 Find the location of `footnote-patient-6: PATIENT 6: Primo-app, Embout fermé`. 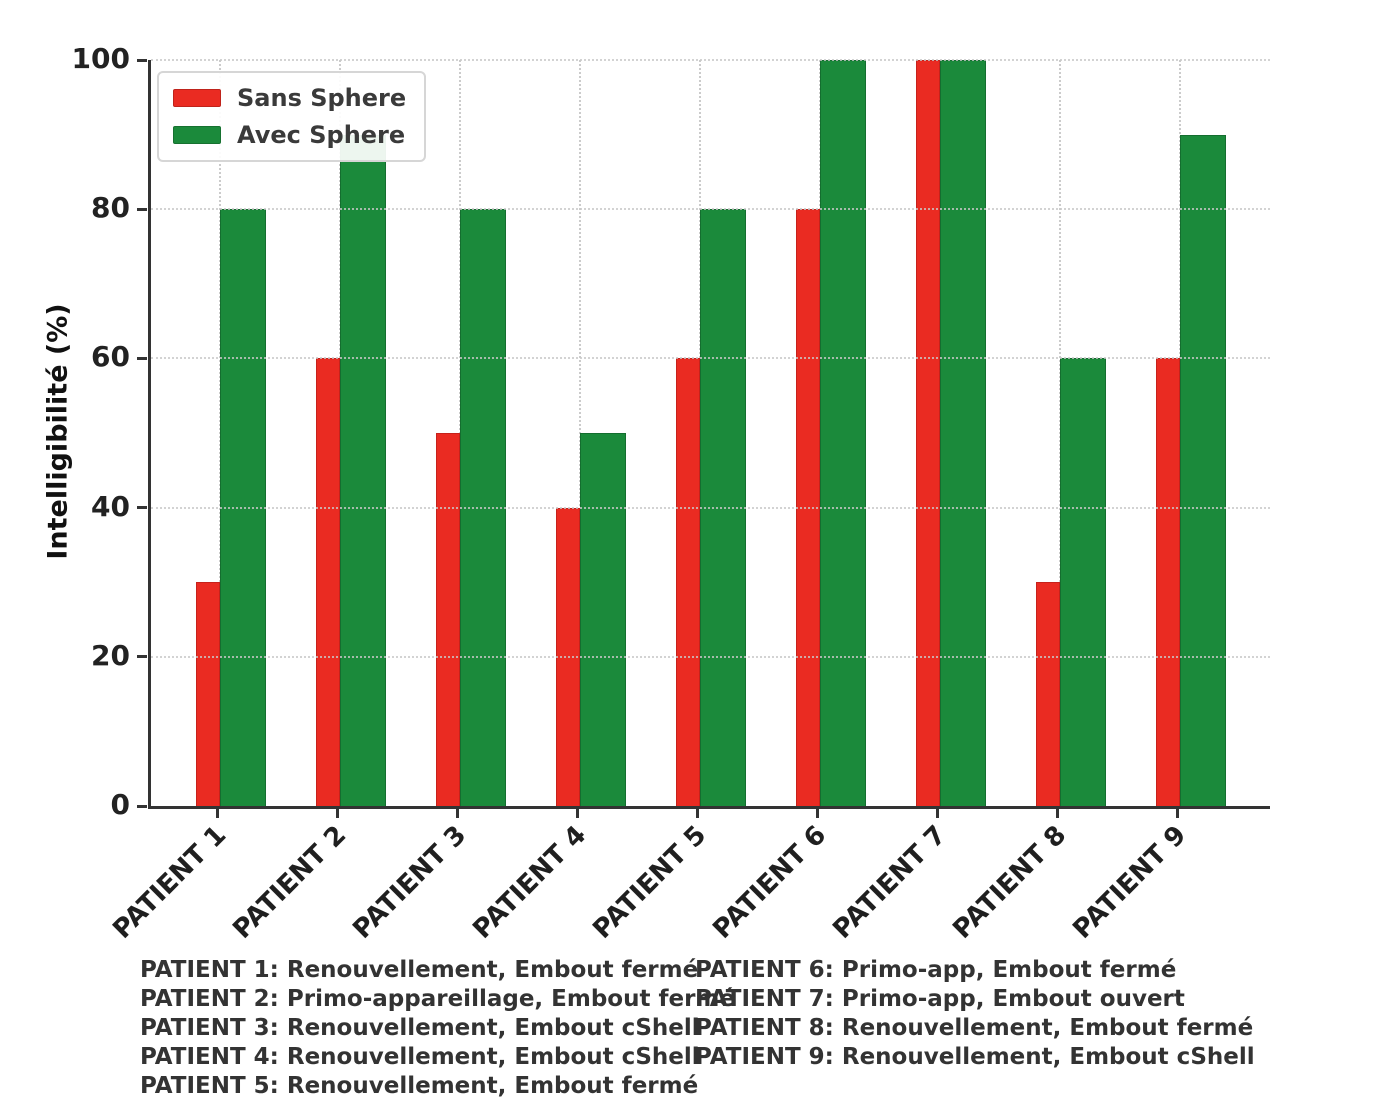

footnote-patient-6: PATIENT 6: Primo-app, Embout fermé is located at coordinates (936, 970).